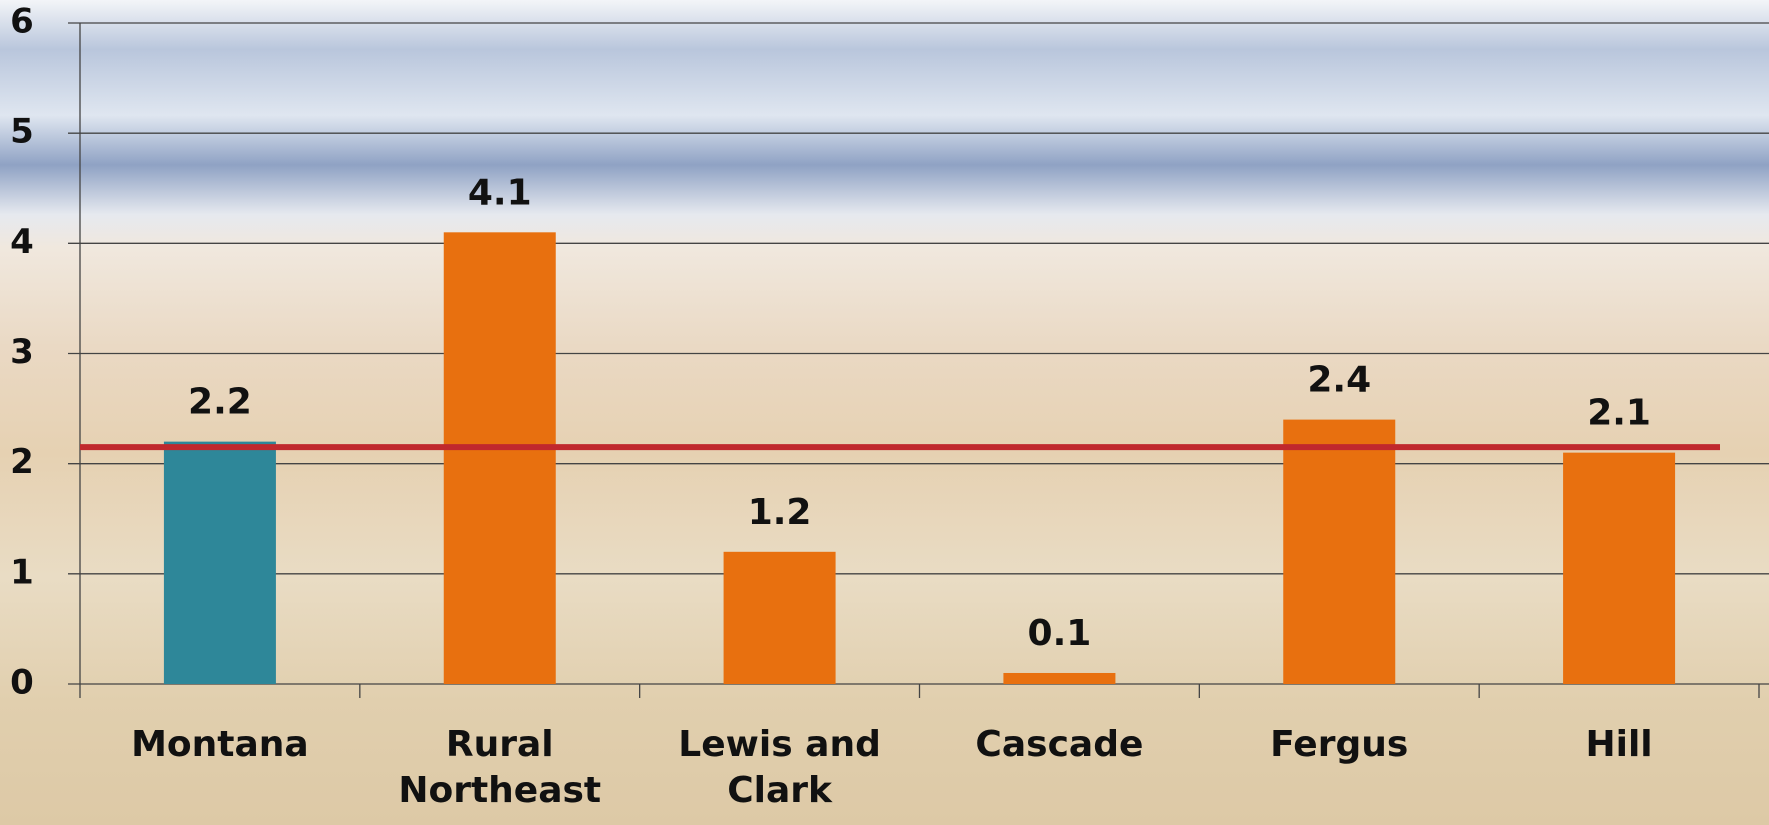  What do you see at coordinates (22, 352) in the screenshot?
I see `y-tick-label: 3` at bounding box center [22, 352].